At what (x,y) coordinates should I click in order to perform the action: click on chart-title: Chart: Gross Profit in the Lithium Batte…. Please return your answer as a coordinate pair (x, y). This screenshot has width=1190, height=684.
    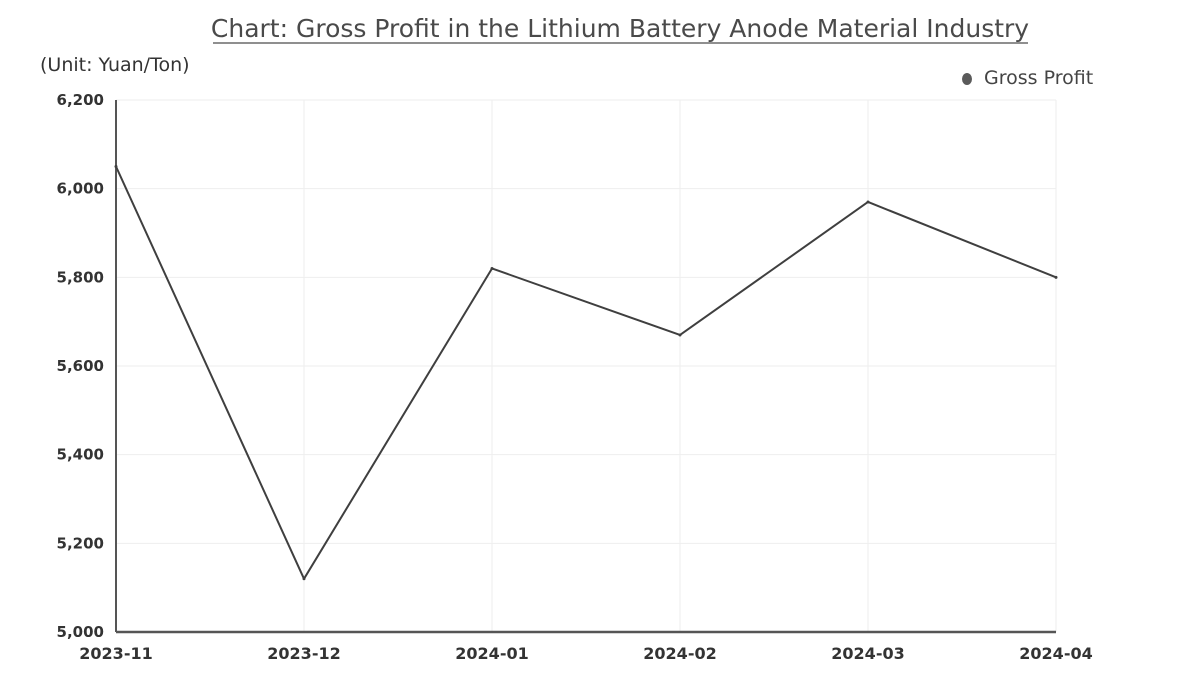
    Looking at the image, I should click on (620, 28).